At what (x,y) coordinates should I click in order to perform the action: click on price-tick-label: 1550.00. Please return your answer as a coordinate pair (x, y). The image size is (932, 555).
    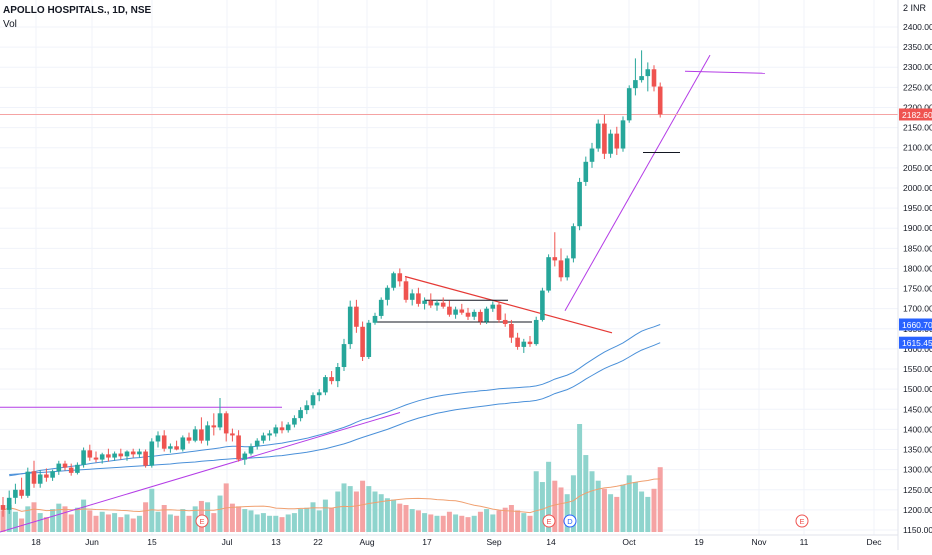
    Looking at the image, I should click on (917, 369).